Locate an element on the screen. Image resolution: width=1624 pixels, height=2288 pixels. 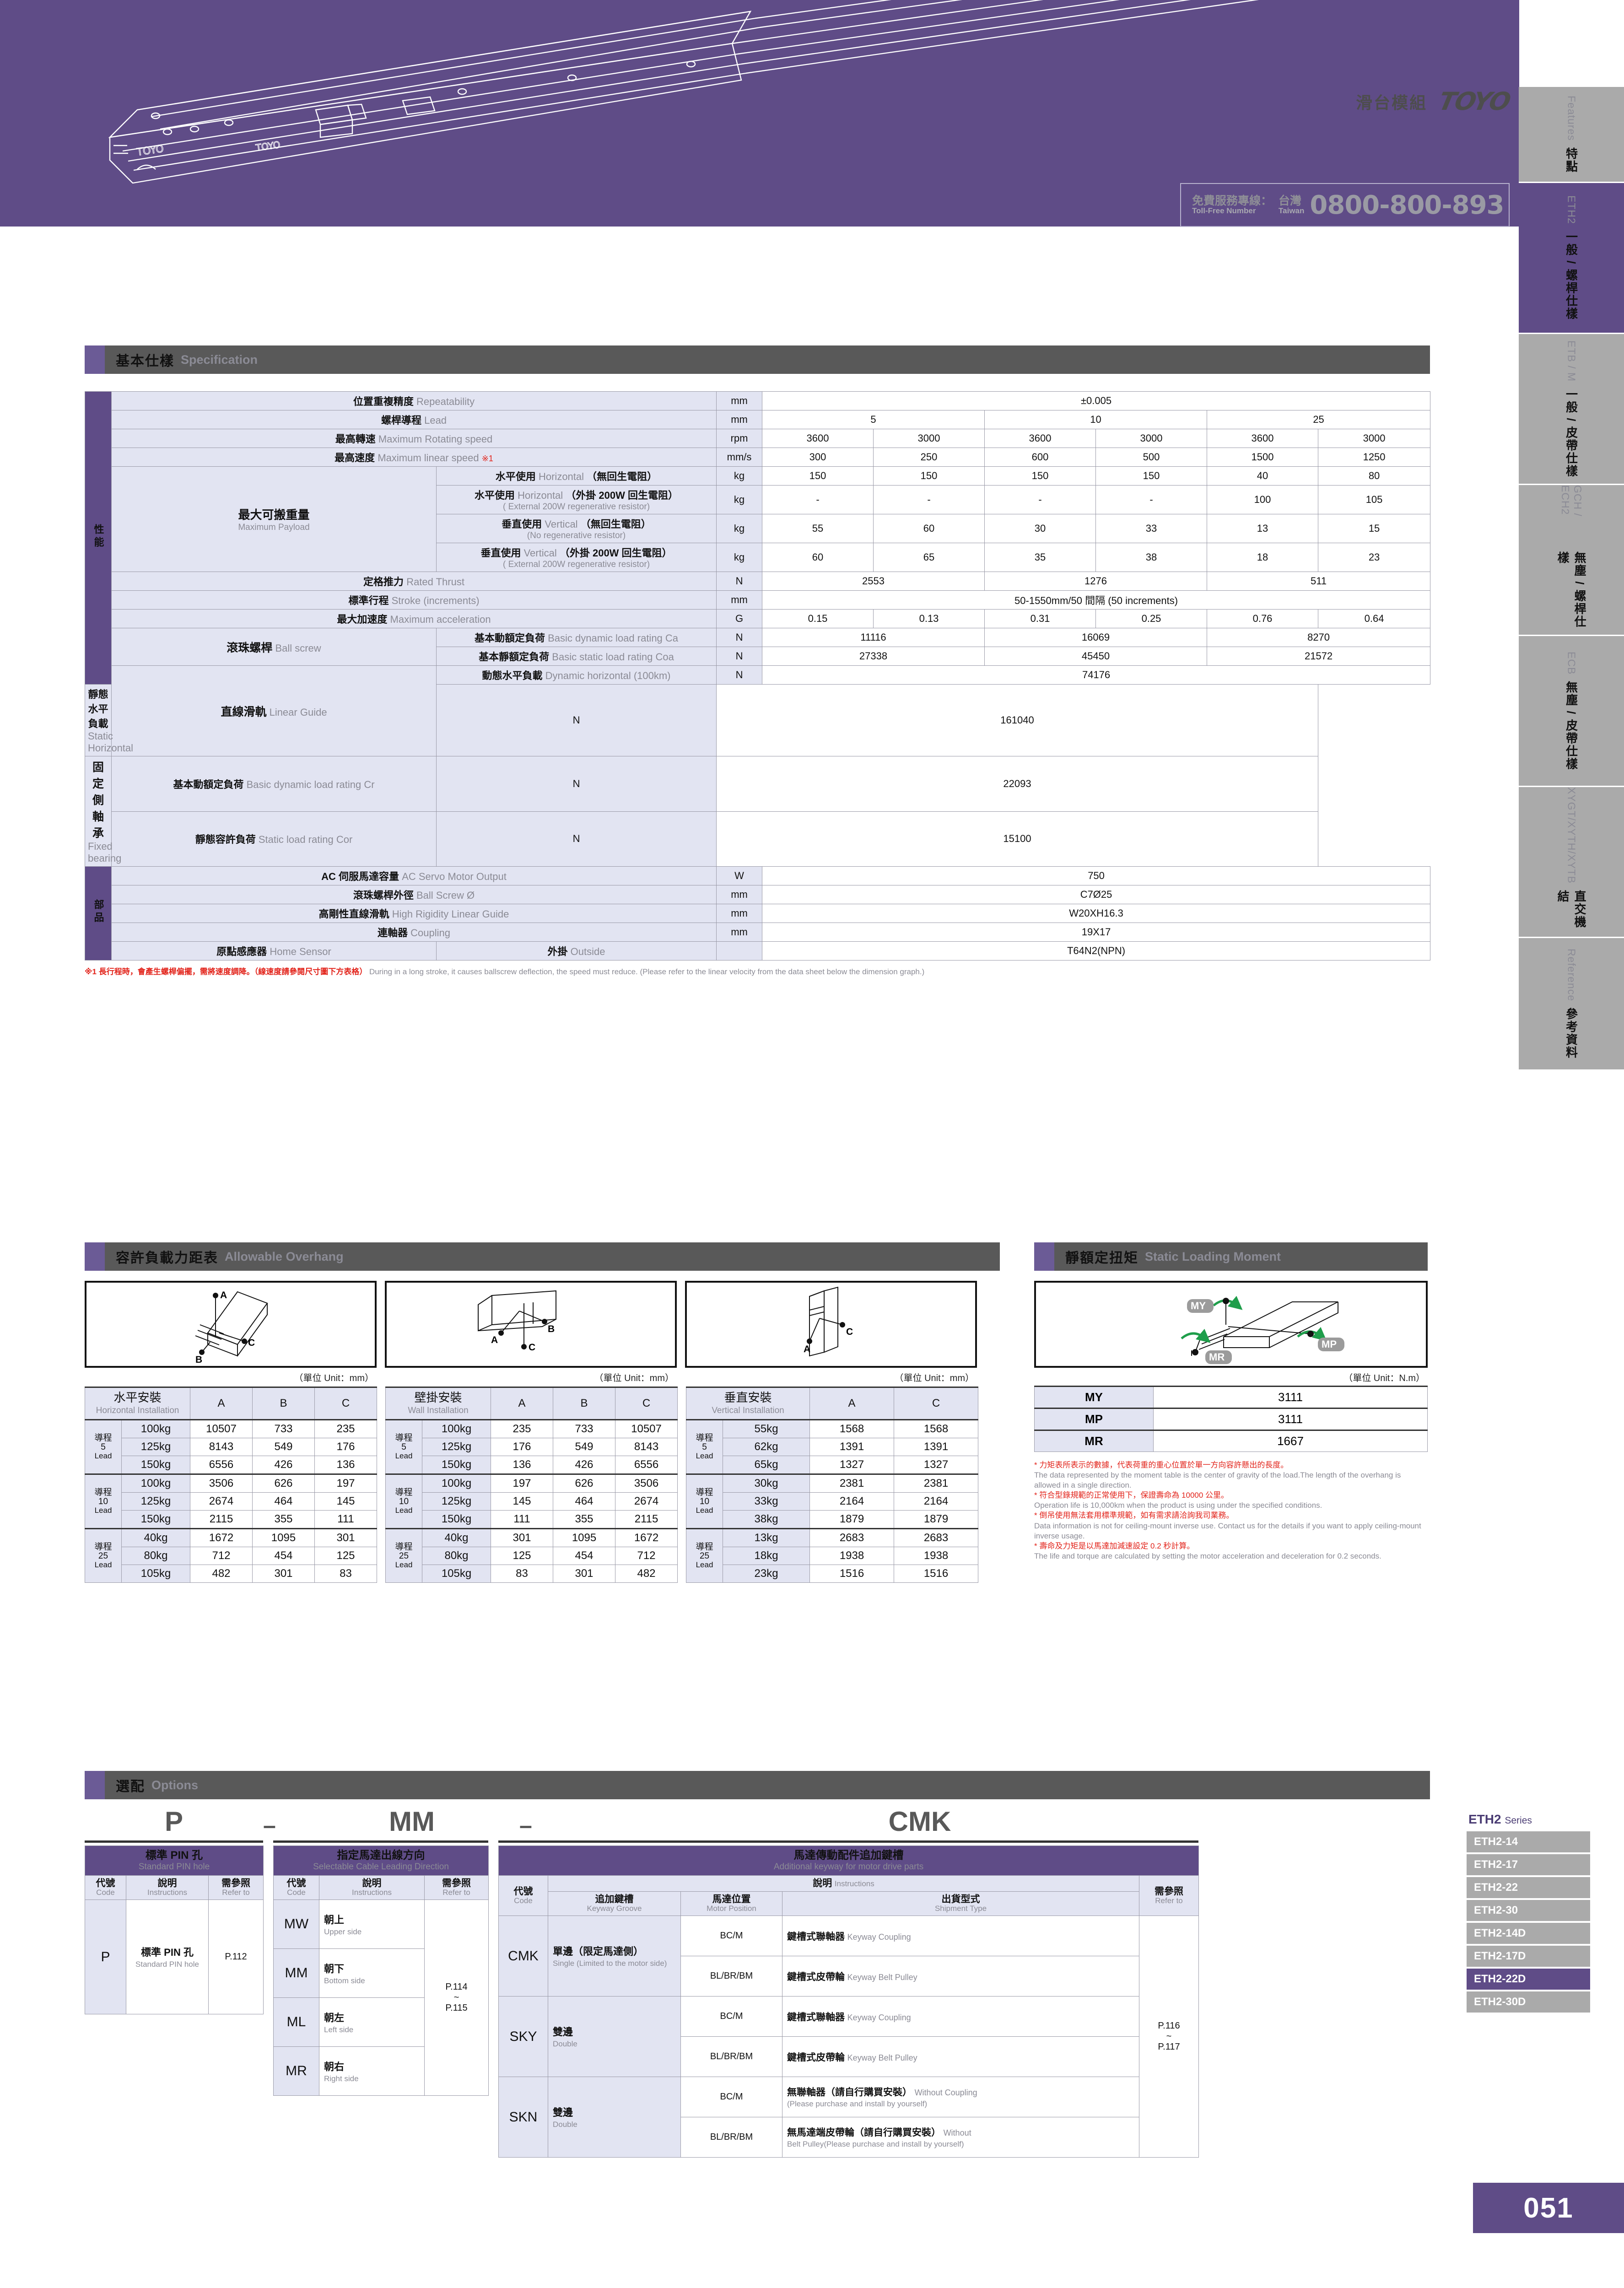
g3-code: SKY is located at coordinates (523, 2037).